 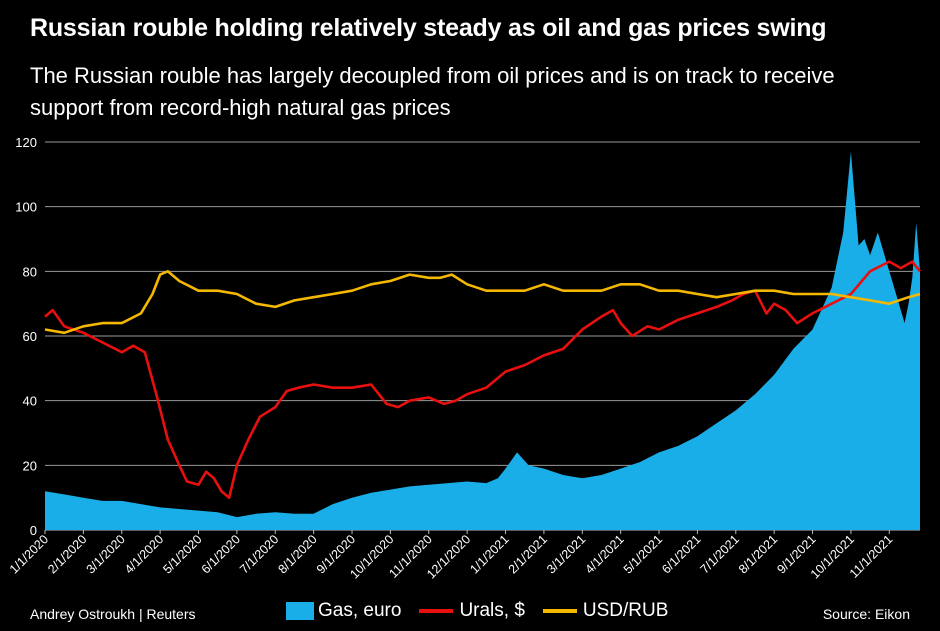 I want to click on x-tick-label-4-1-2021: 4/1/2021, so click(x=604, y=554).